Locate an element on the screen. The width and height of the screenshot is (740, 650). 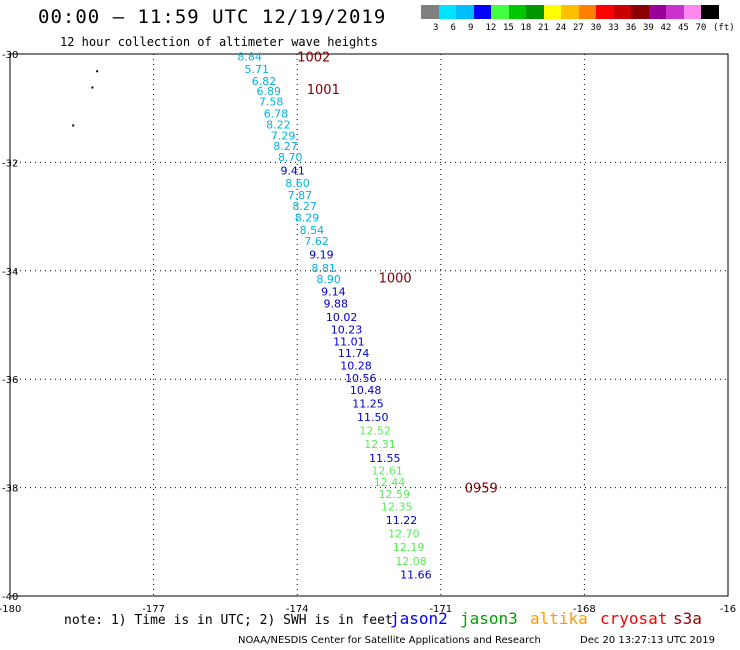
longitude-tick-label: -180 is located at coordinates (10, 609).